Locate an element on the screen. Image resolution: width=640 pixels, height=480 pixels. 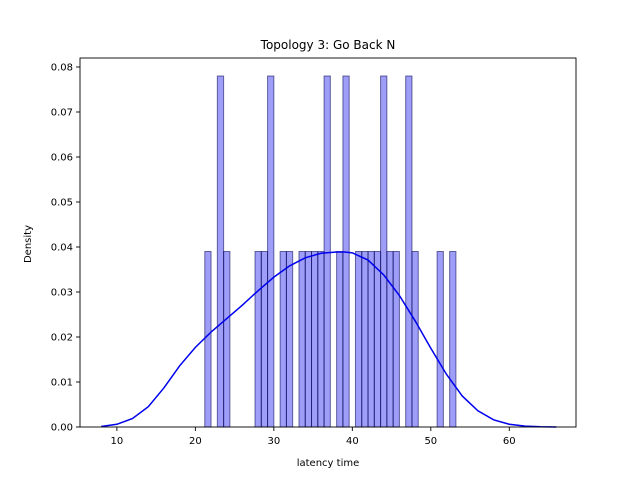
y-tick-label-6: 0.06 is located at coordinates (62, 158).